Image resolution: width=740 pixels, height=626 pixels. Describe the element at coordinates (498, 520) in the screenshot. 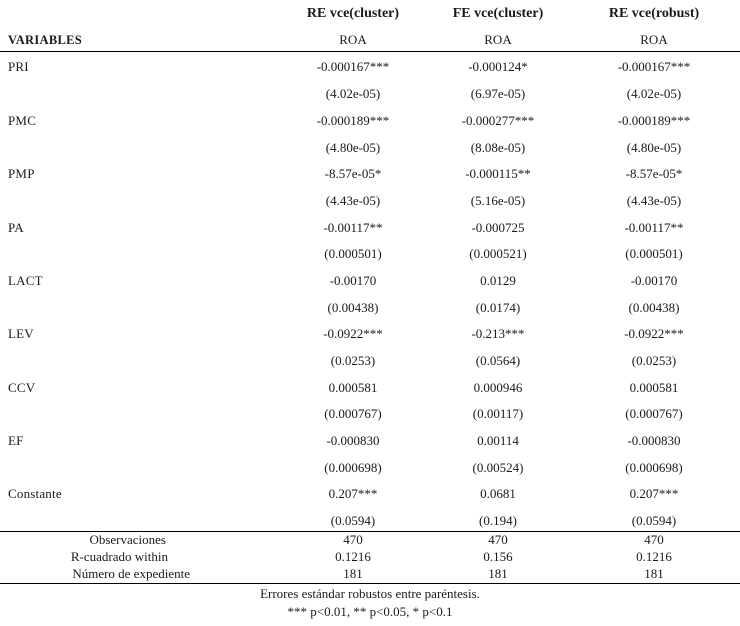

I see `se-cell: (0.194)` at that location.